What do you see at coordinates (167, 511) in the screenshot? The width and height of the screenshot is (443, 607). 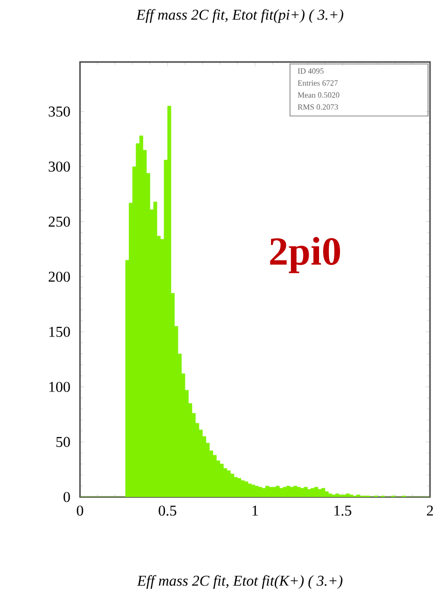 I see `x-tick-label: 0.5` at bounding box center [167, 511].